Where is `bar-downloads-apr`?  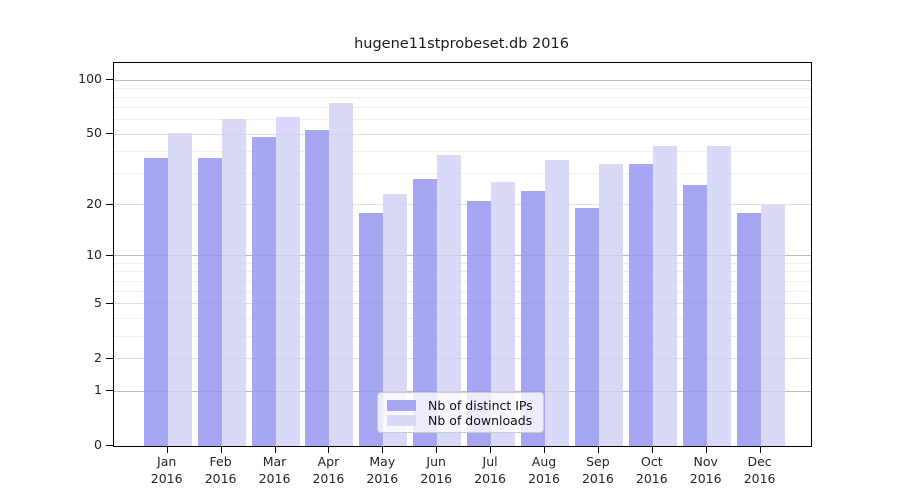
bar-downloads-apr is located at coordinates (341, 274).